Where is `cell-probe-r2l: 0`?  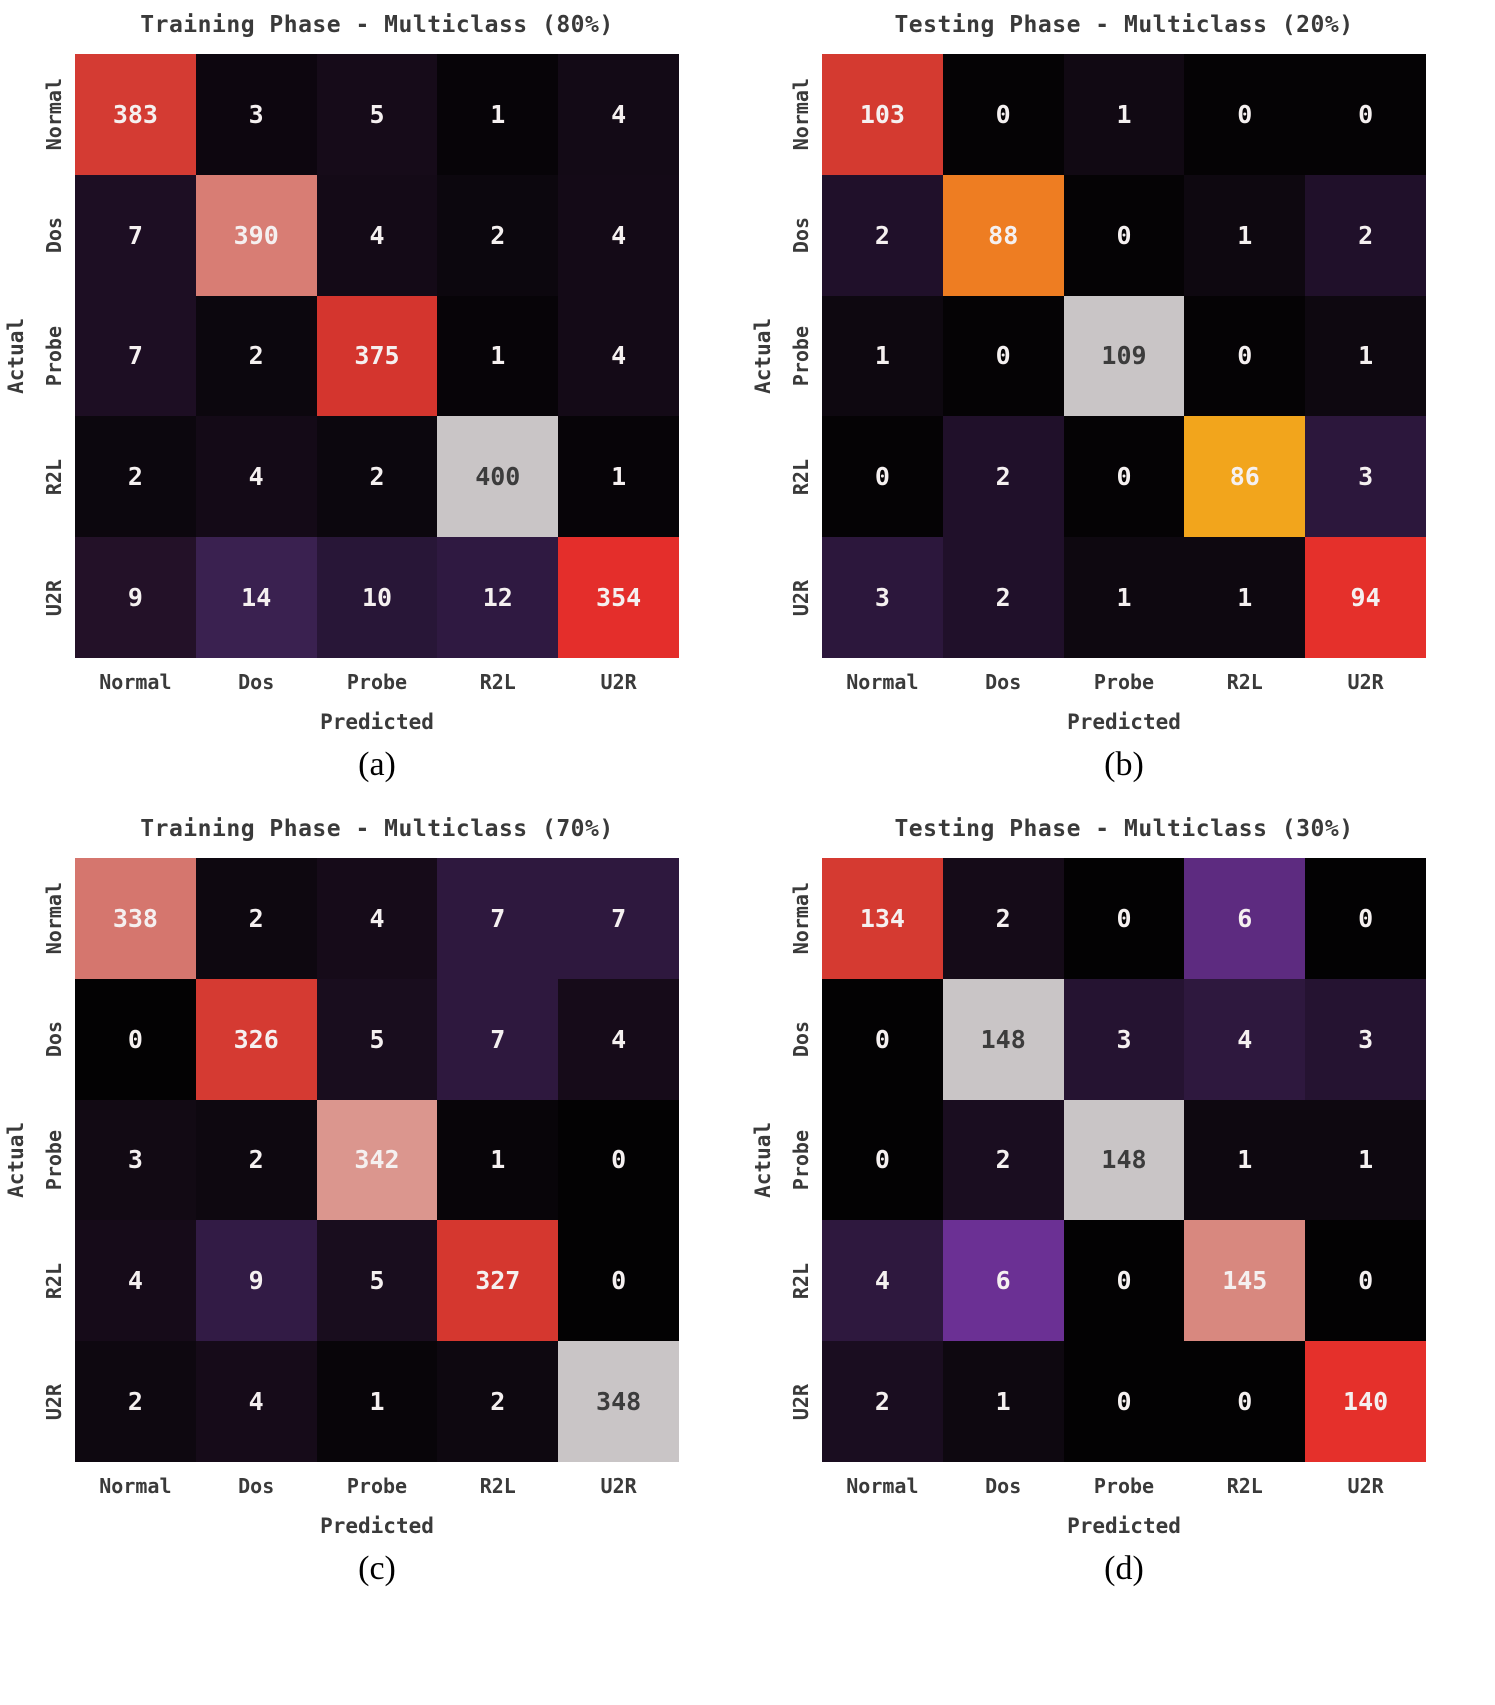 cell-probe-r2l: 0 is located at coordinates (1245, 356).